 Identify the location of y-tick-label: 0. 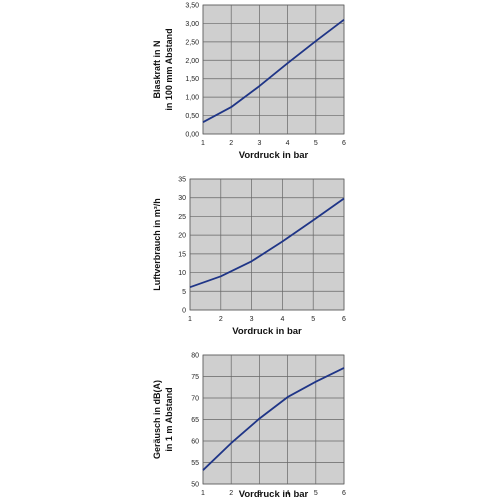
(184, 311).